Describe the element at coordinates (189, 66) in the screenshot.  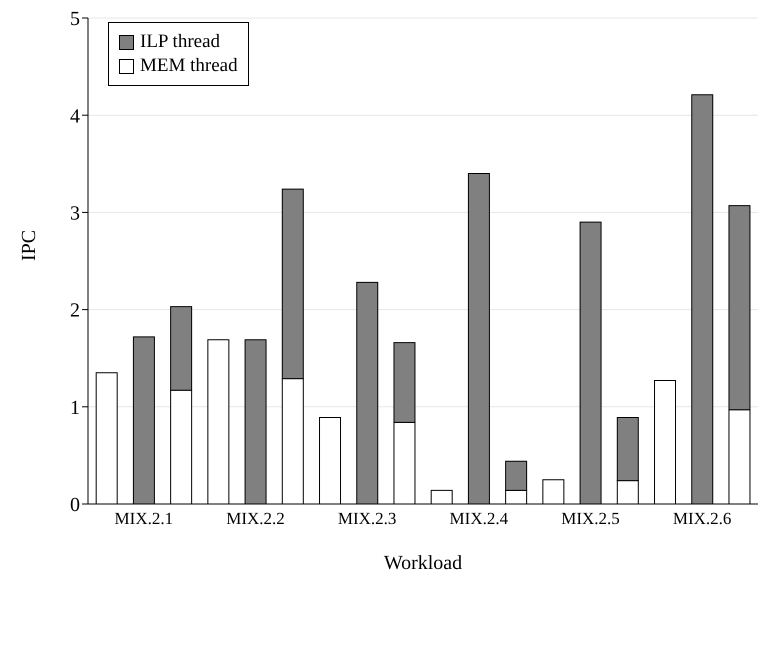
I see `legend-label: MEM thread` at that location.